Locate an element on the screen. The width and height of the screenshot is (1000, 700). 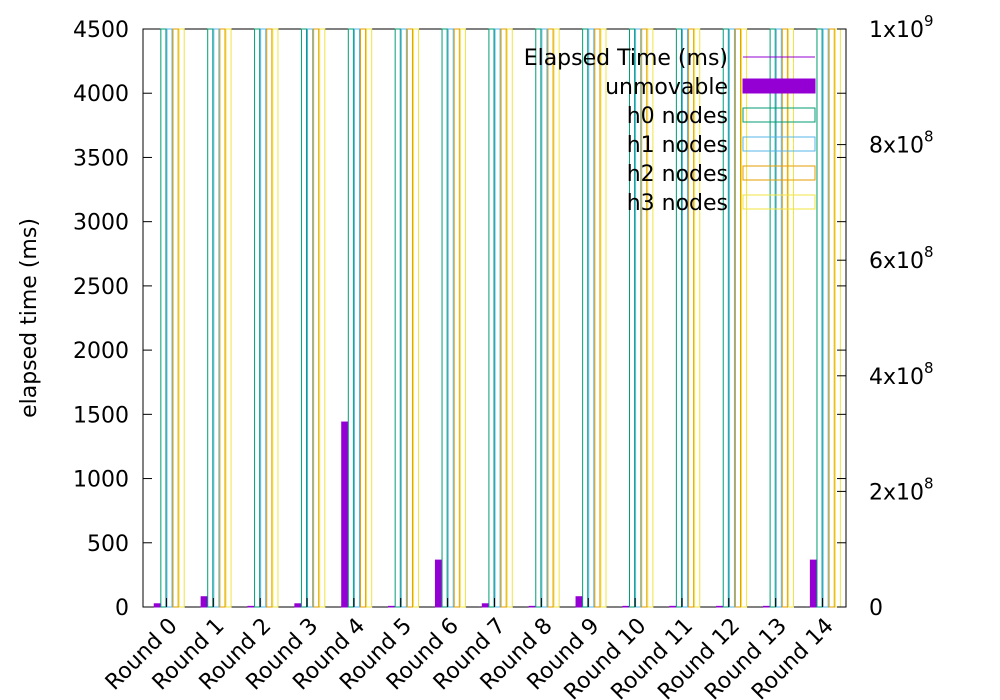
y-tick-label: 3000 is located at coordinates (101, 223).